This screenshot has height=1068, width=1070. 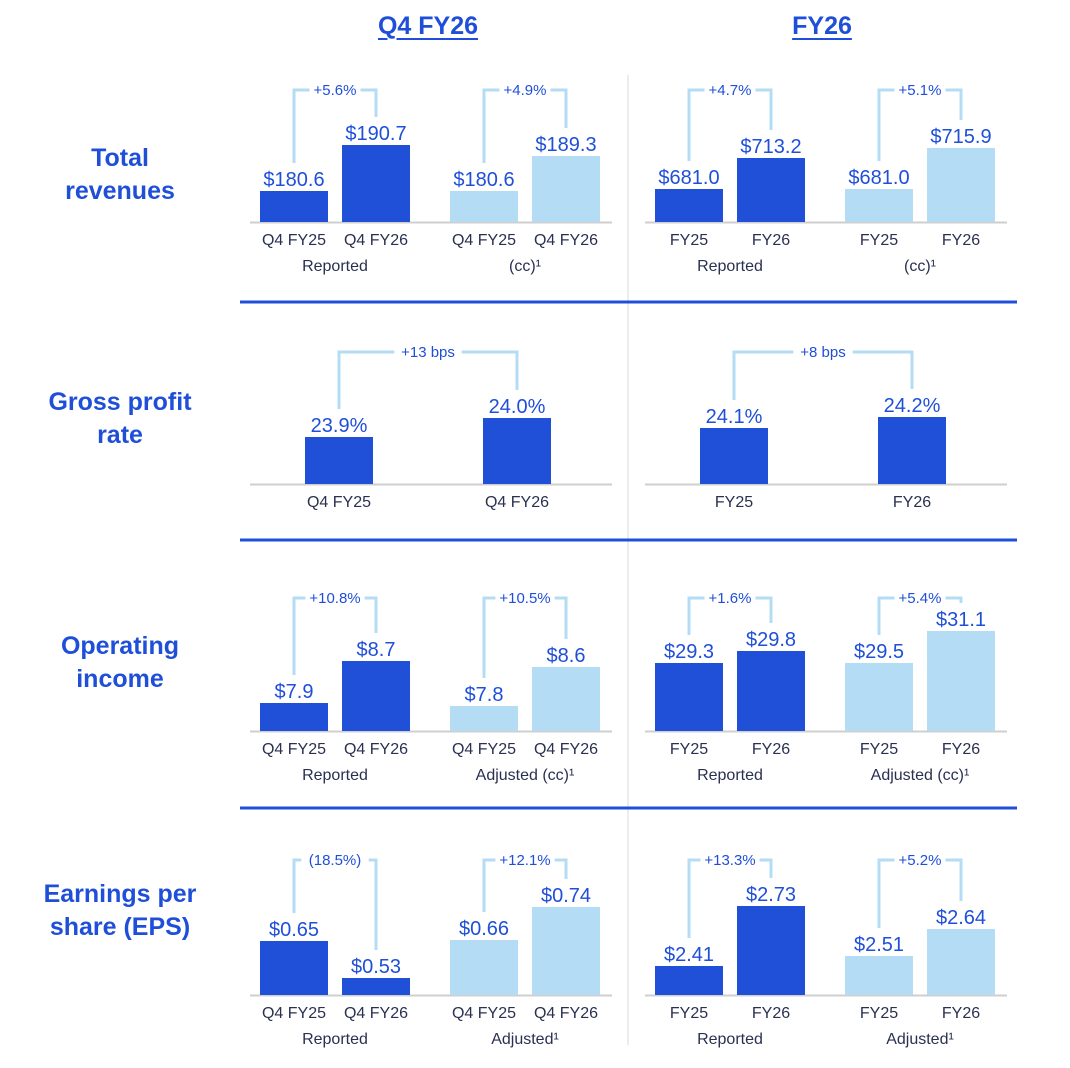 I want to click on header-quarter: Q4 FY26, so click(x=428, y=26).